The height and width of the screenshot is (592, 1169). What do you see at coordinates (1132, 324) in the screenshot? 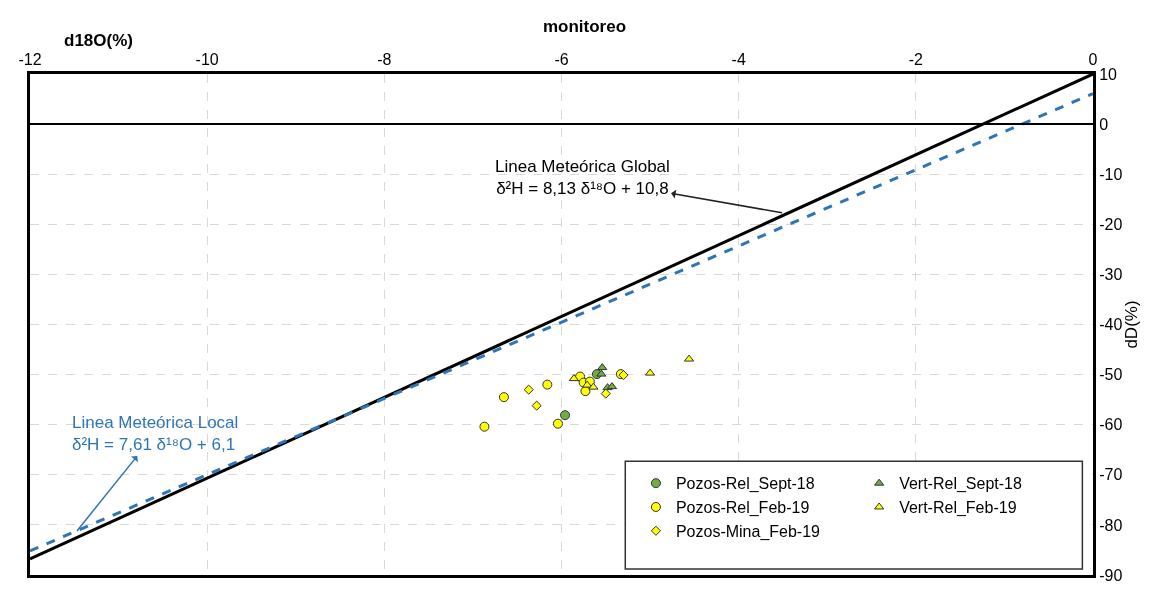
I see `y-axis-title: dD(%)` at bounding box center [1132, 324].